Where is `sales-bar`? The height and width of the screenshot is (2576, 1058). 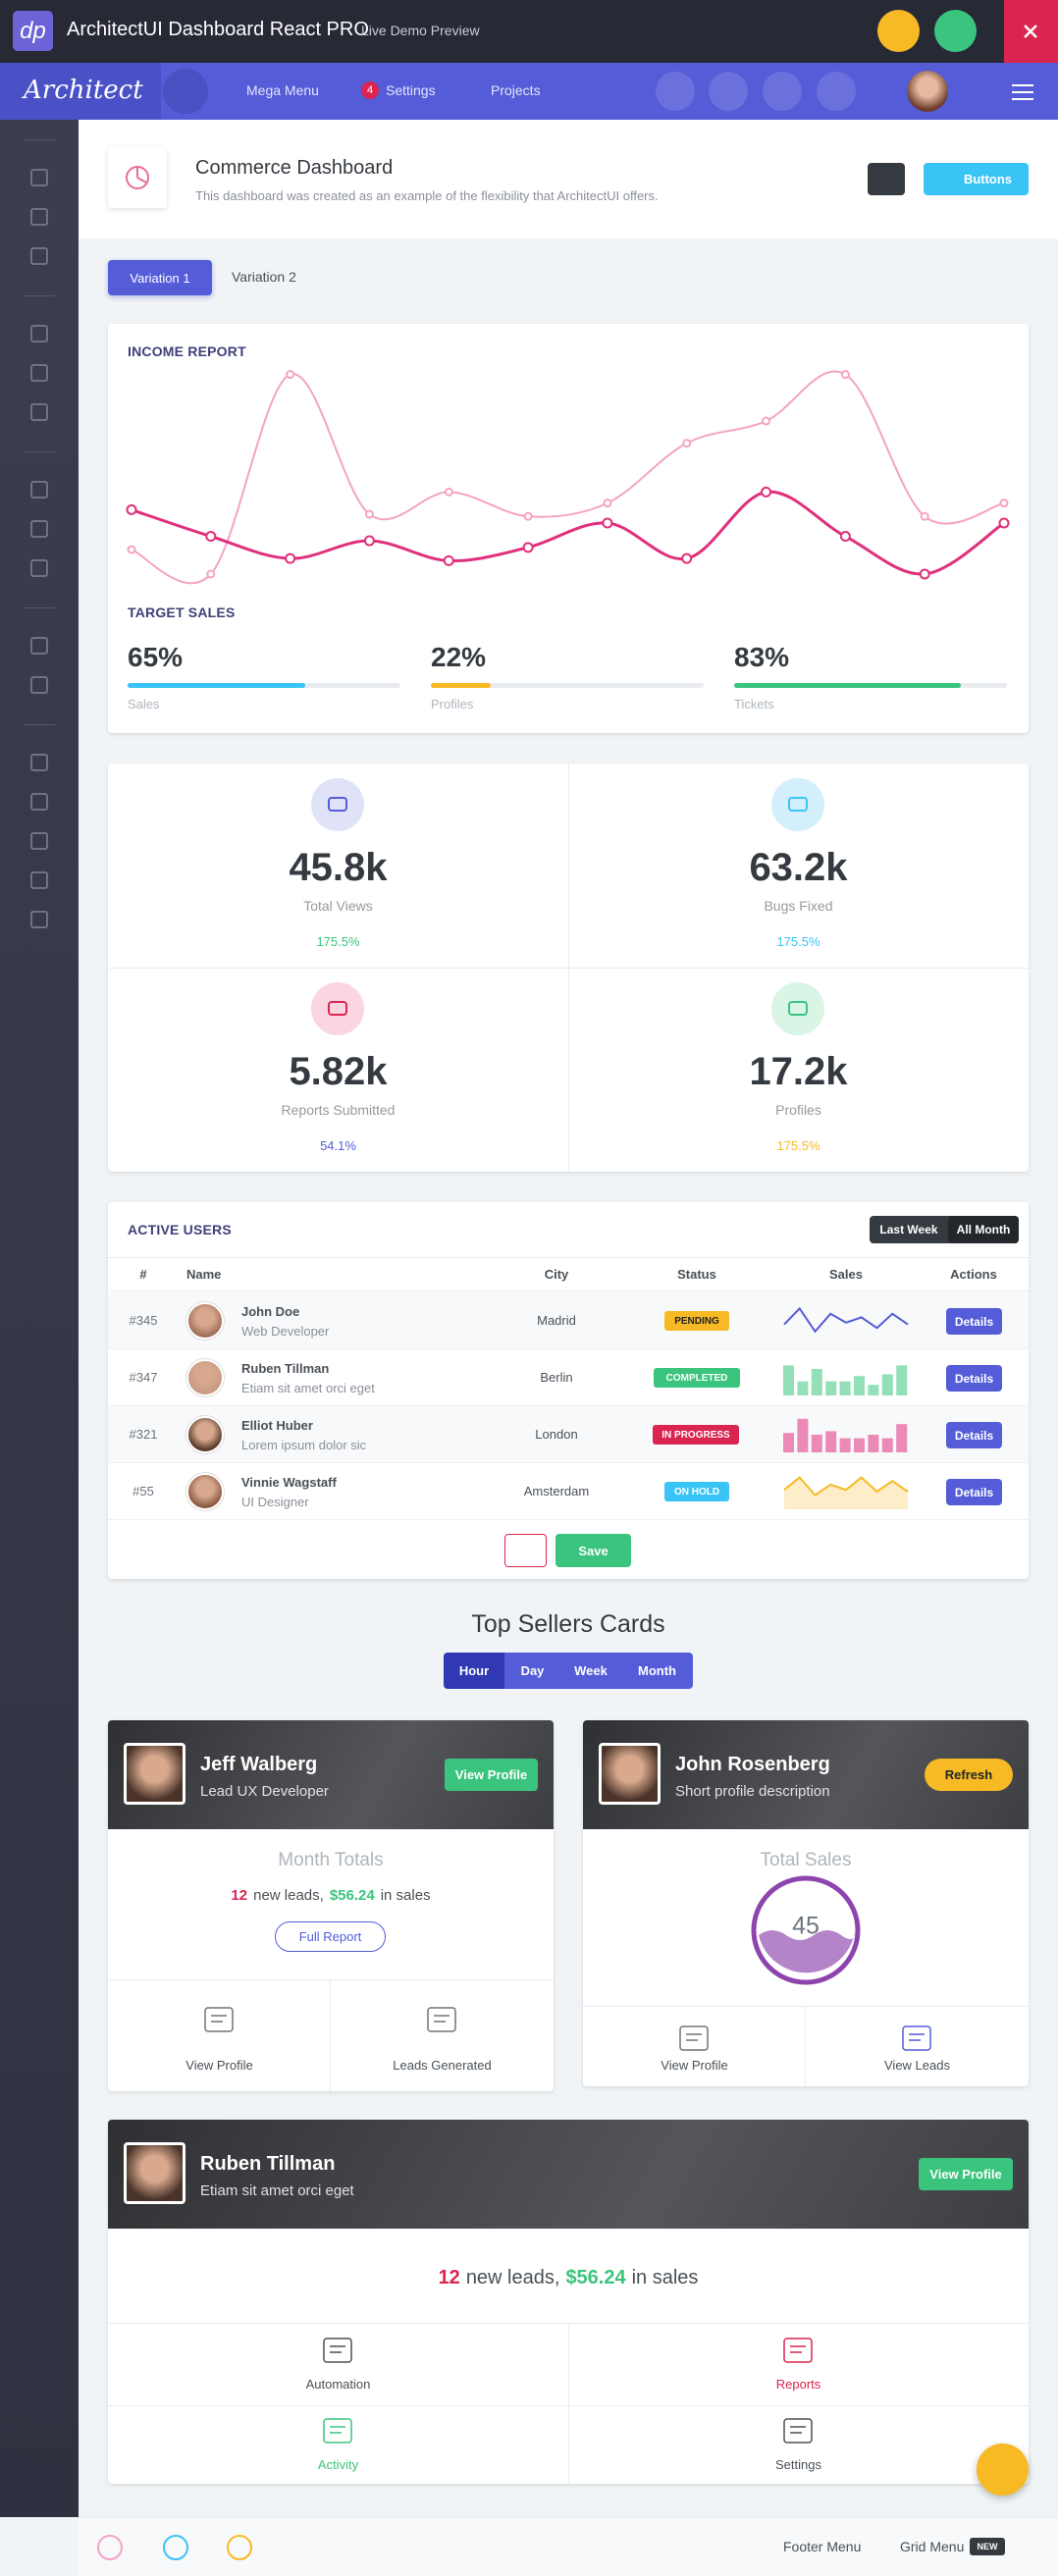 sales-bar is located at coordinates (845, 1388).